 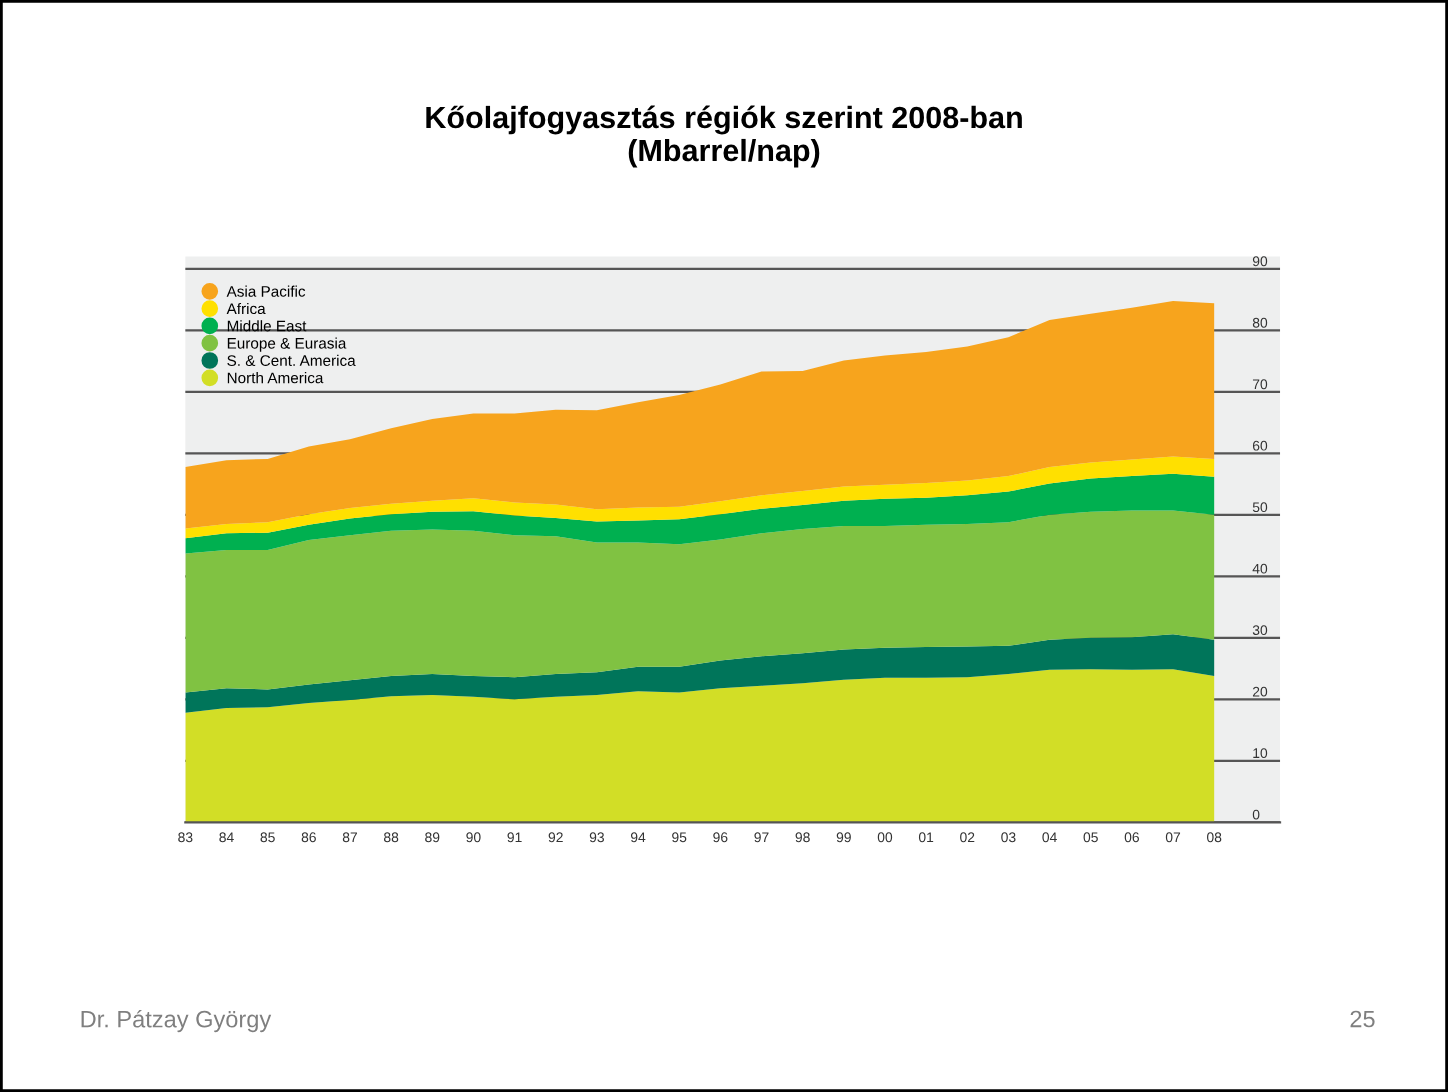 I want to click on chart-title: Kőolajfogyasztás régiók szerint 2008-ban (Mbarrel/nap), so click(x=724, y=136).